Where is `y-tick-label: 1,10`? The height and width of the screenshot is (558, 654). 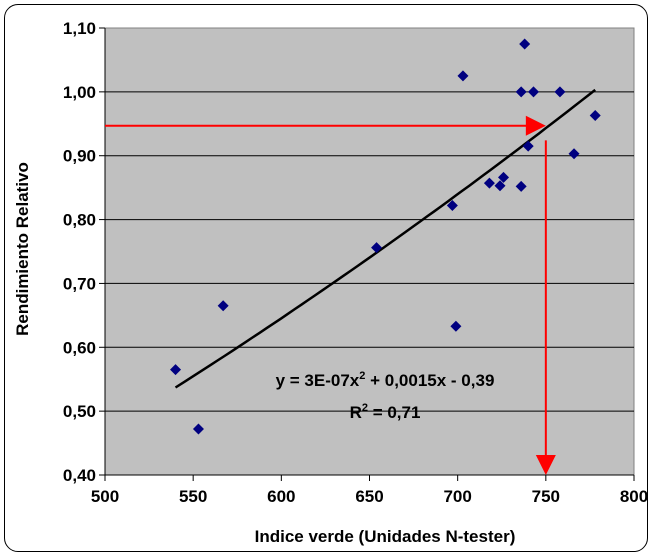 y-tick-label: 1,10 is located at coordinates (79, 28).